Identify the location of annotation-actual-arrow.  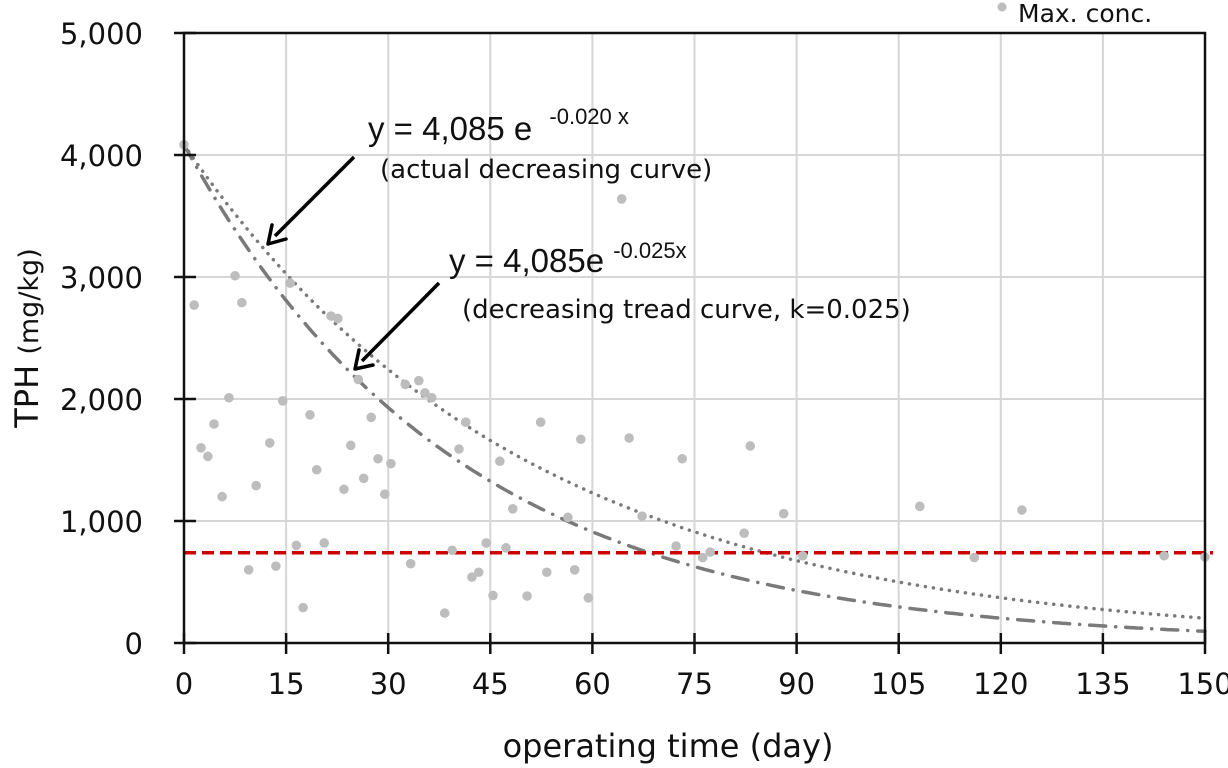
(314, 196).